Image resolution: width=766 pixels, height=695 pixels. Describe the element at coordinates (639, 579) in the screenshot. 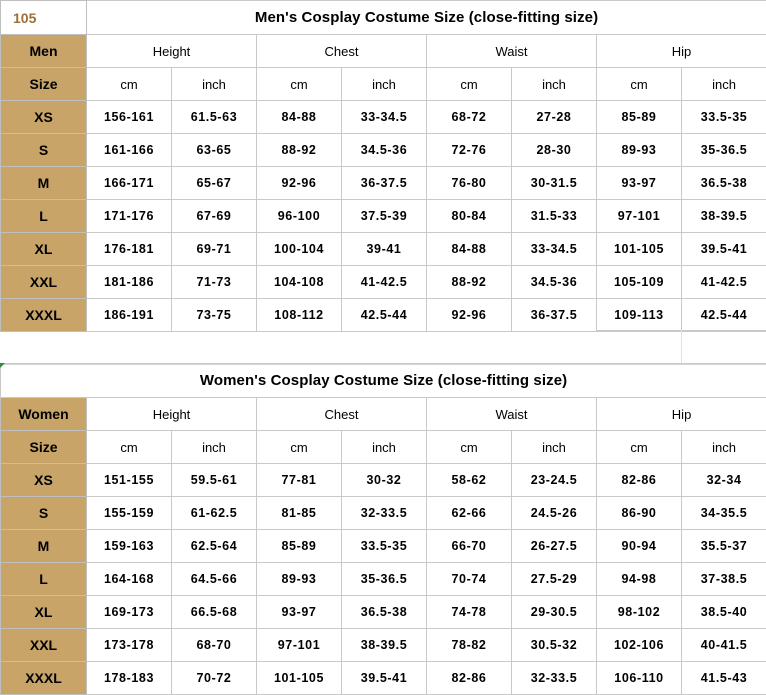

I see `measurement-cell: 94-98` at that location.